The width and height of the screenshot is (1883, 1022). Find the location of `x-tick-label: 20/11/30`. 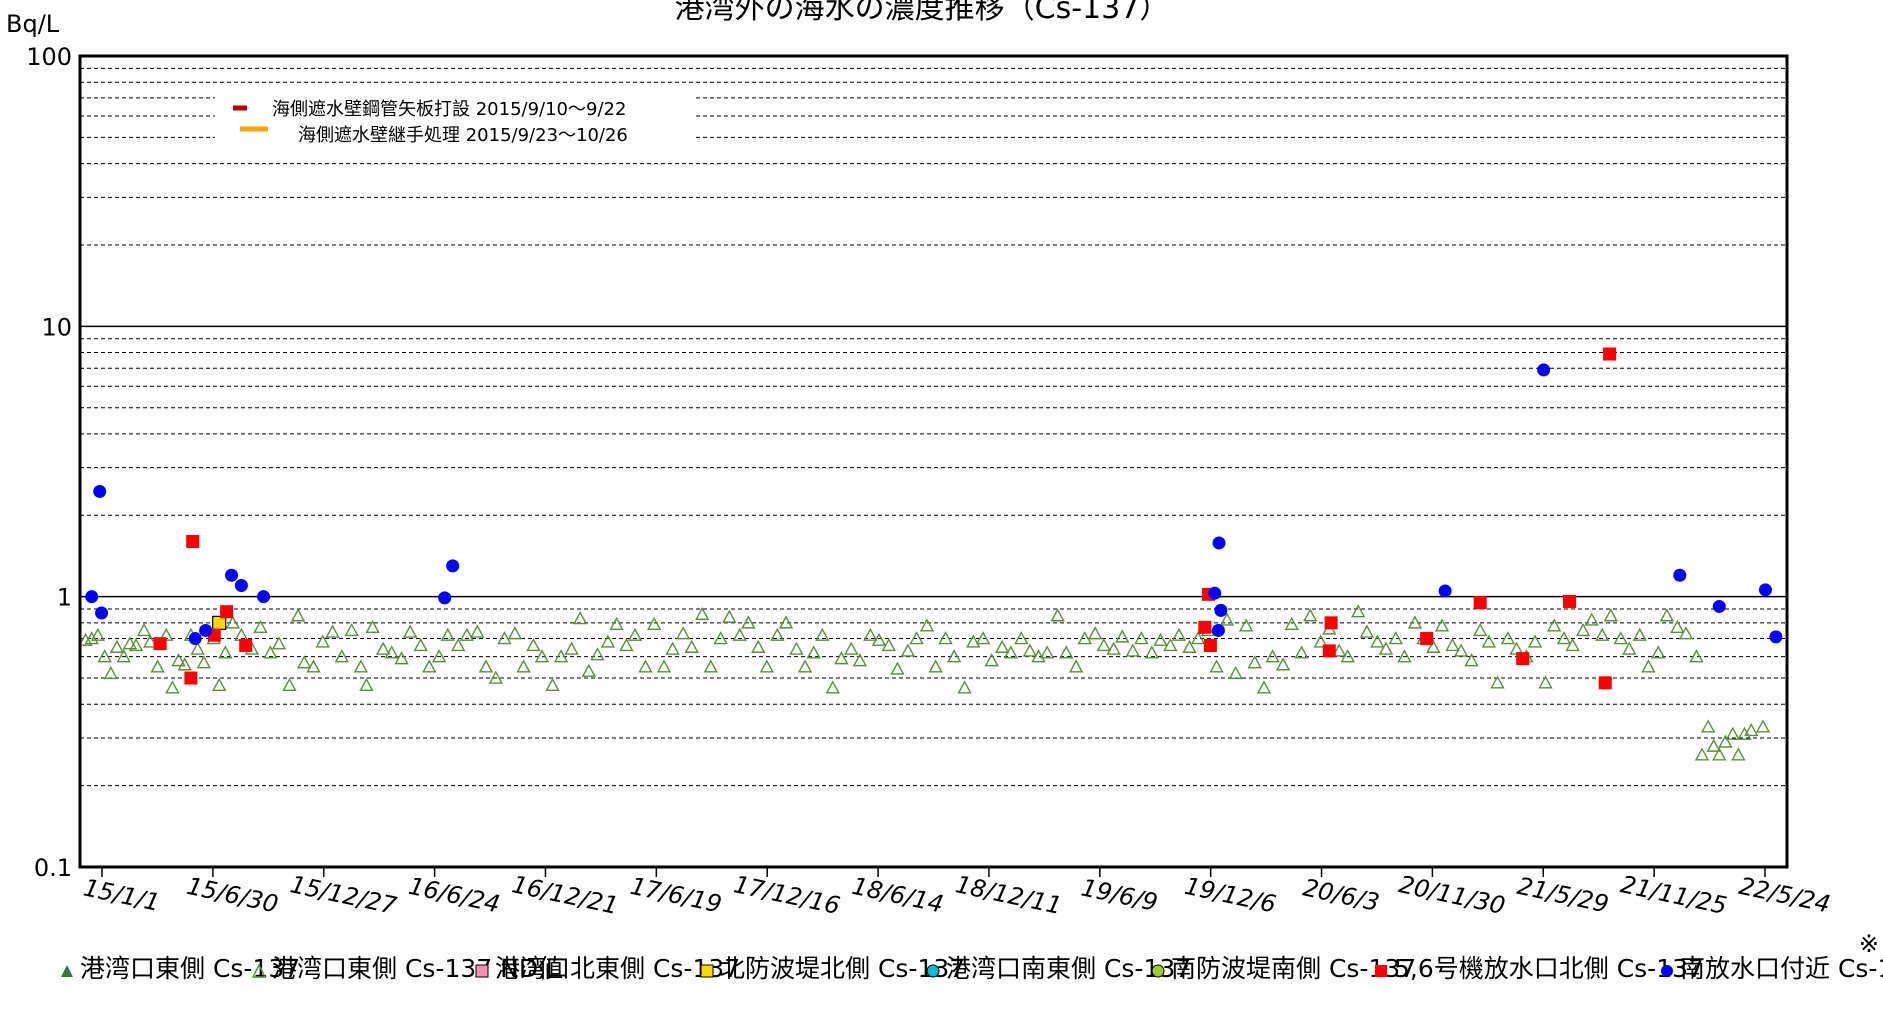

x-tick-label: 20/11/30 is located at coordinates (1451, 895).